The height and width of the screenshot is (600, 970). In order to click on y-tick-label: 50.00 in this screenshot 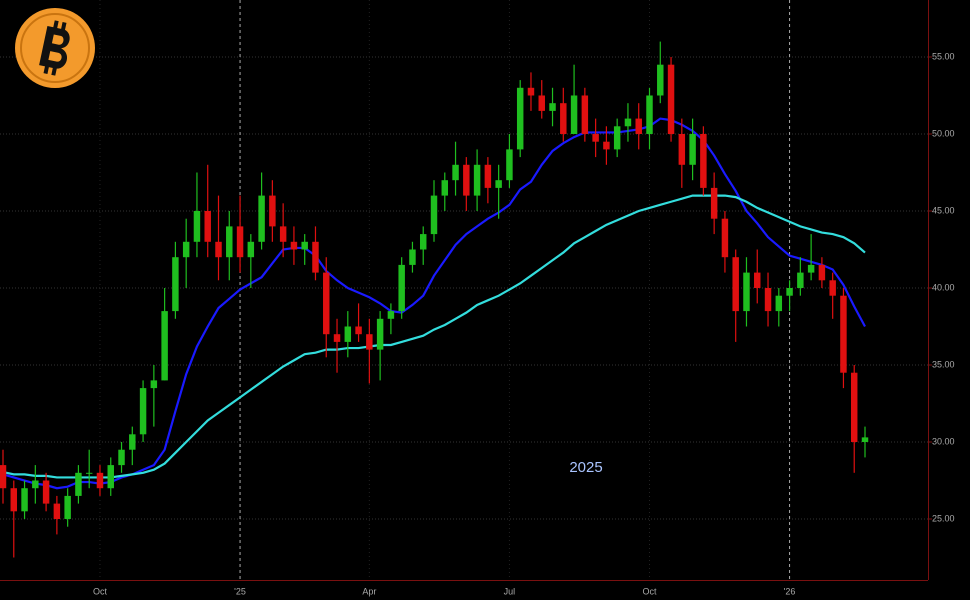, I will do `click(943, 133)`.